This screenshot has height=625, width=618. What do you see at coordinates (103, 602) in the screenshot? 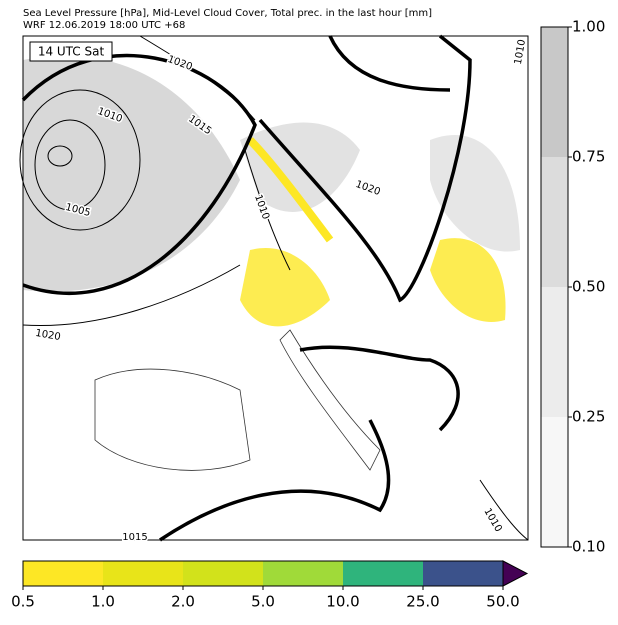
I see `colorbar-tick-label: 1.0` at bounding box center [103, 602].